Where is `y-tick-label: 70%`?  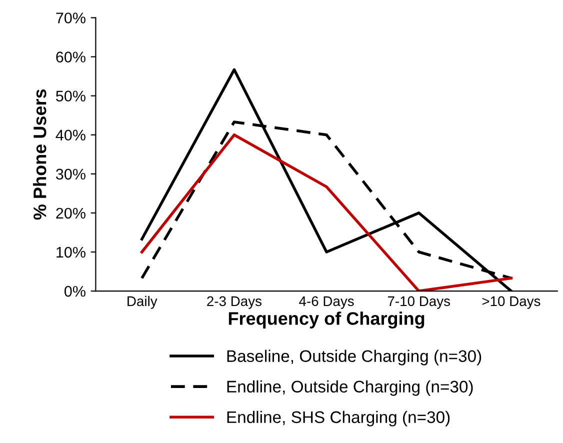 y-tick-label: 70% is located at coordinates (71, 18).